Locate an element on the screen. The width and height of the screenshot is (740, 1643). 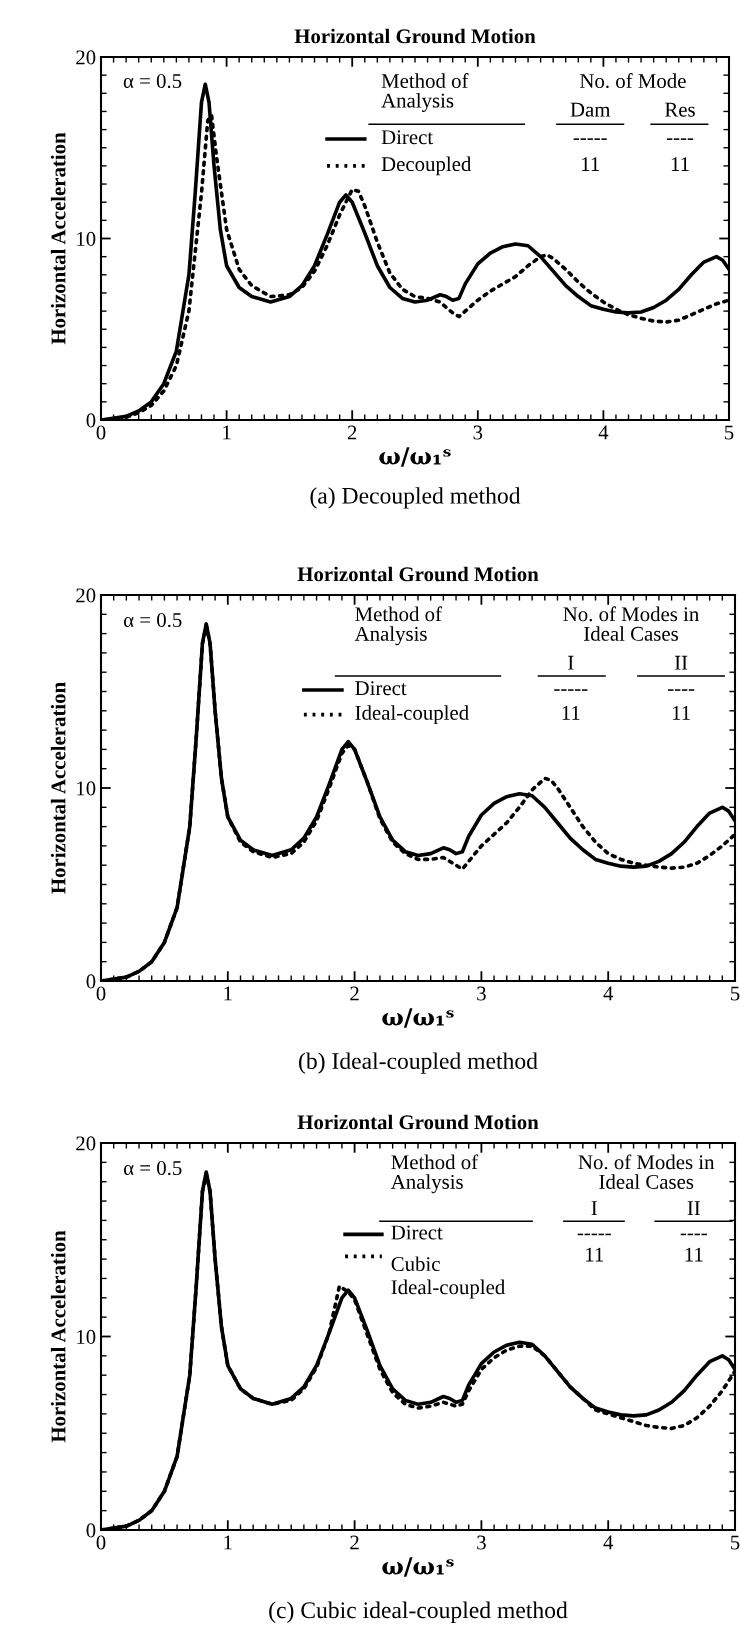
legend-label: Ideal-coupled is located at coordinates (412, 715).